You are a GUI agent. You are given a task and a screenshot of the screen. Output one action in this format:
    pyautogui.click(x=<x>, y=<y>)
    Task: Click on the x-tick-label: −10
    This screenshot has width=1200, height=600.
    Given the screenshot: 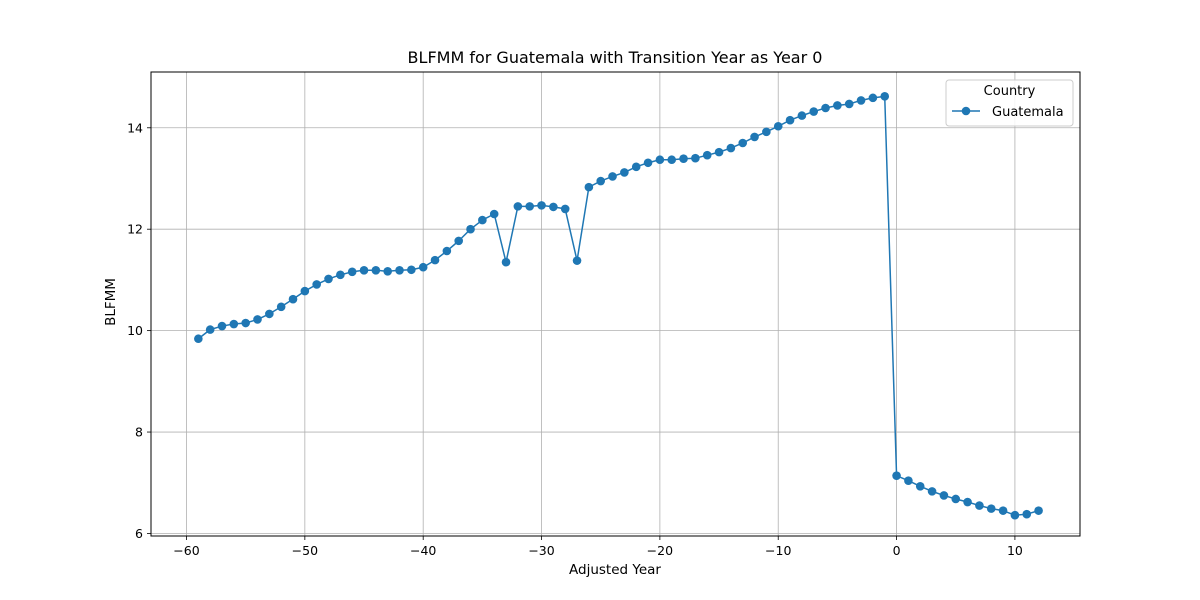 What is the action you would take?
    pyautogui.click(x=778, y=550)
    